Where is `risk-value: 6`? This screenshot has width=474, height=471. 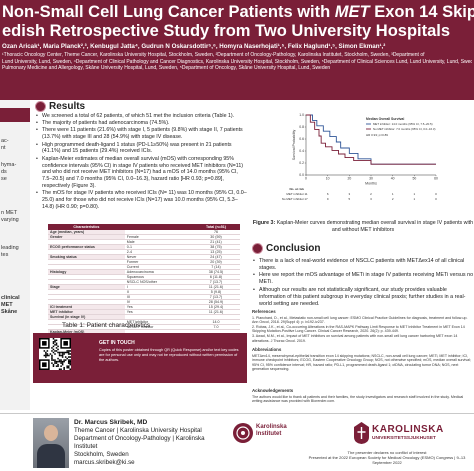 risk-value: 6 is located at coordinates (328, 194).